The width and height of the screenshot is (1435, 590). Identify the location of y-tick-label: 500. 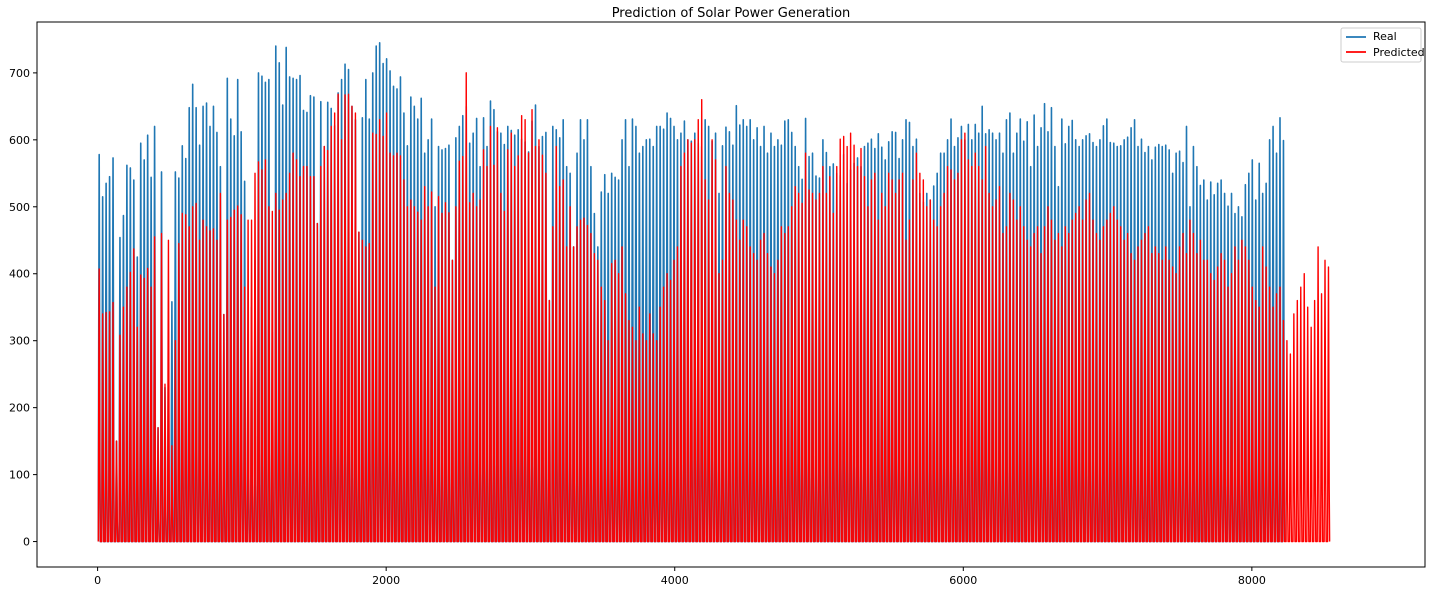
(19, 207).